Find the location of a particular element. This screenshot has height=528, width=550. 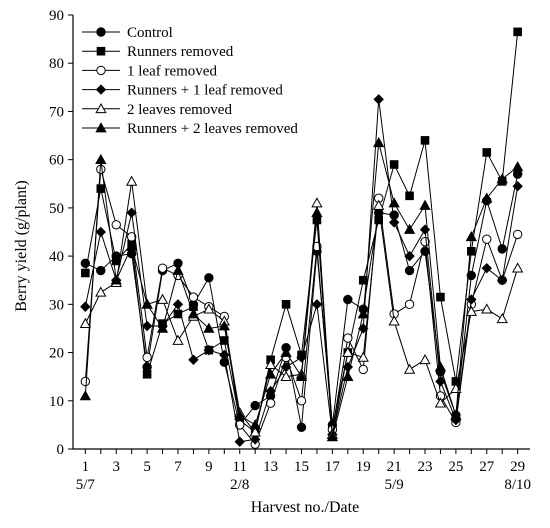

y-tick-label: 20 is located at coordinates (56, 354).